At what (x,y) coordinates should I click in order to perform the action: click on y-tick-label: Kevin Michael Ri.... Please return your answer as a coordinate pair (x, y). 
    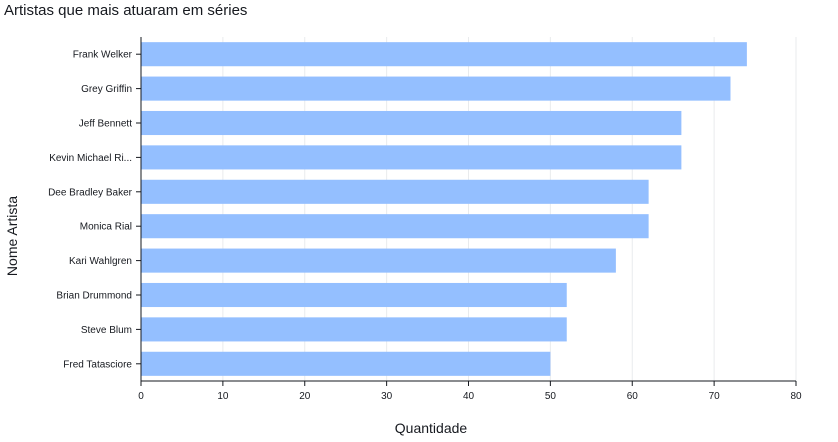
    Looking at the image, I should click on (90, 158).